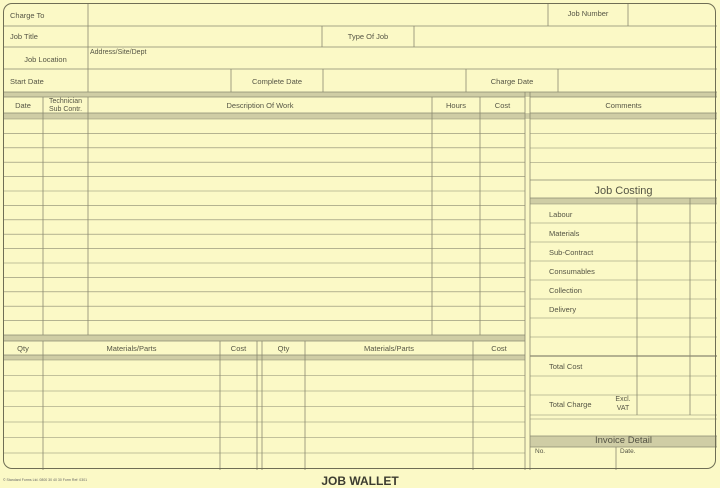 This screenshot has height=488, width=720. I want to click on mat-col-qty-2: Qty, so click(283, 348).